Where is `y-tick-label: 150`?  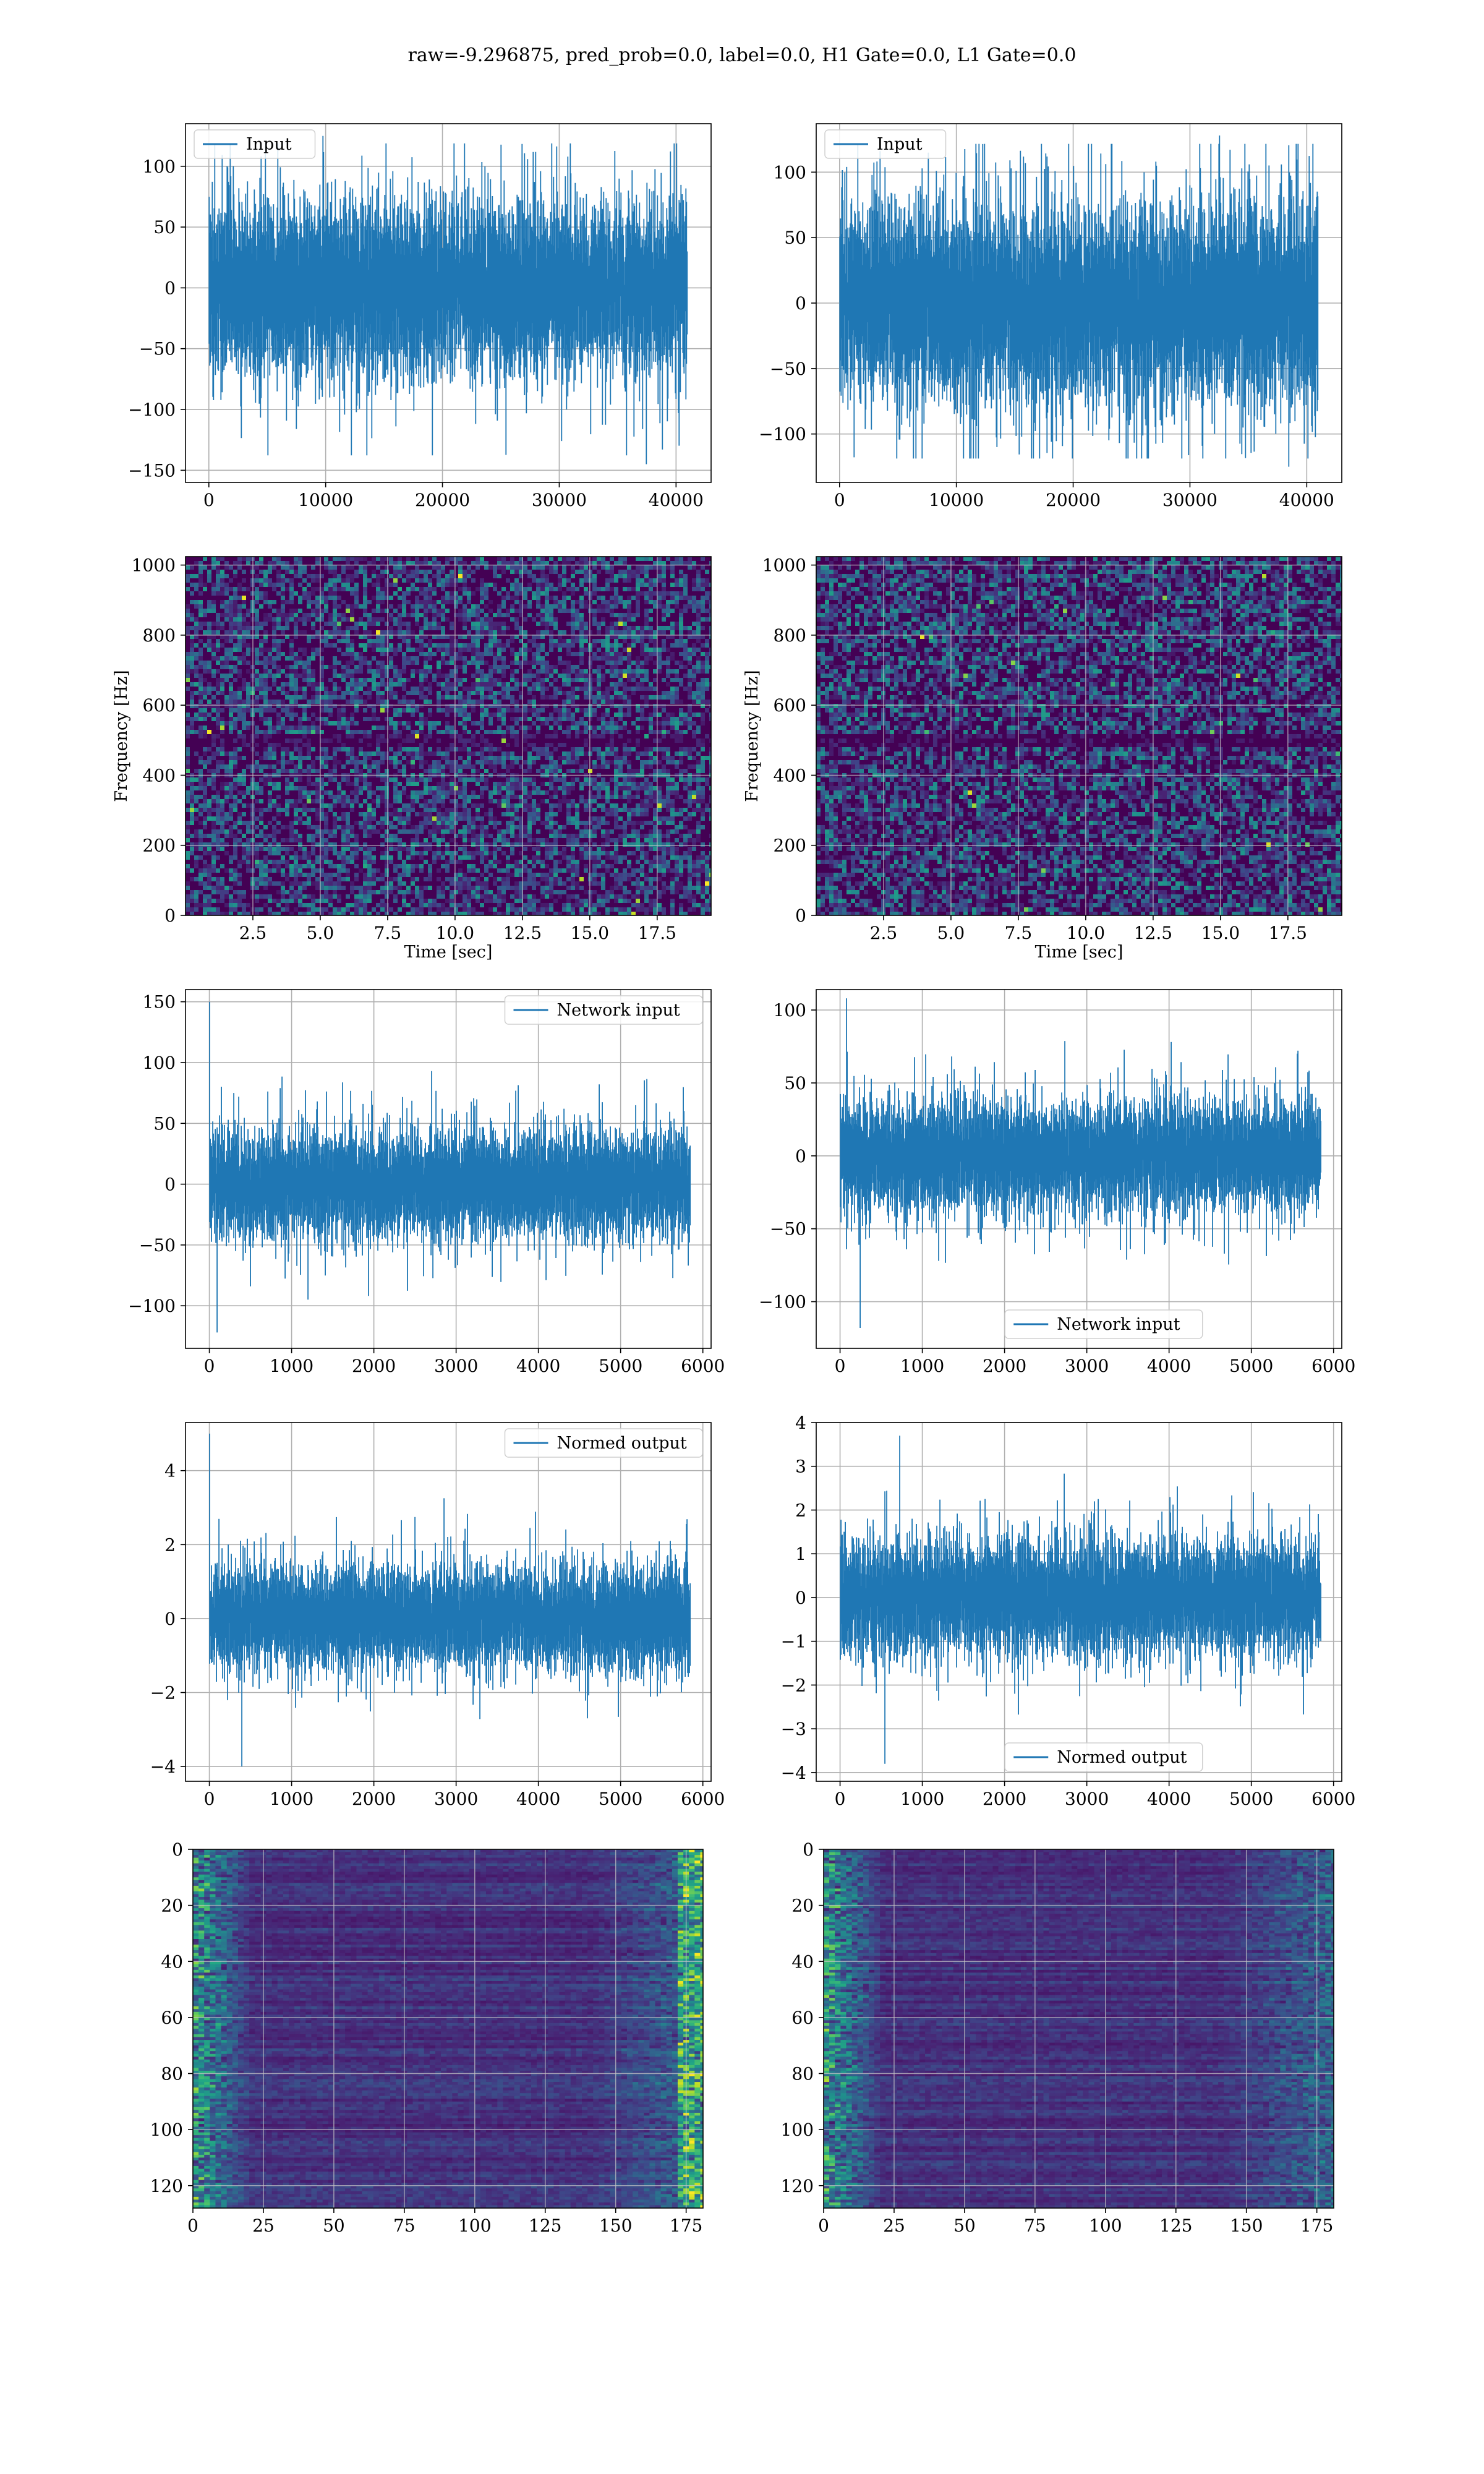
y-tick-label: 150 is located at coordinates (159, 1002).